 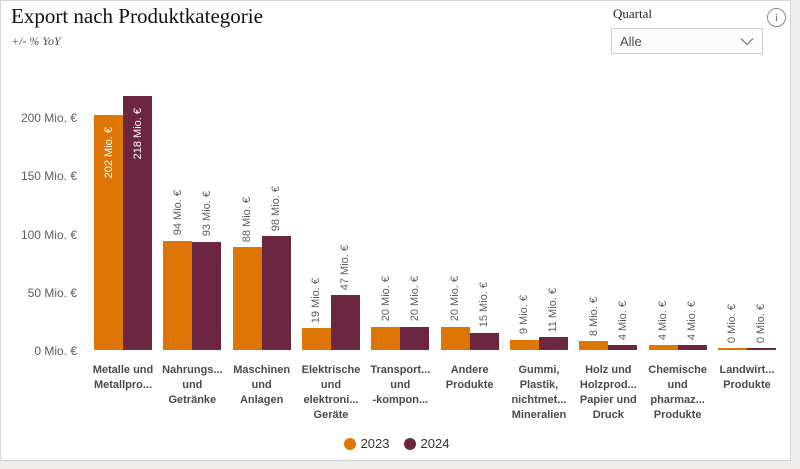 I want to click on bar-value-label: 11 Mio. €, so click(x=553, y=310).